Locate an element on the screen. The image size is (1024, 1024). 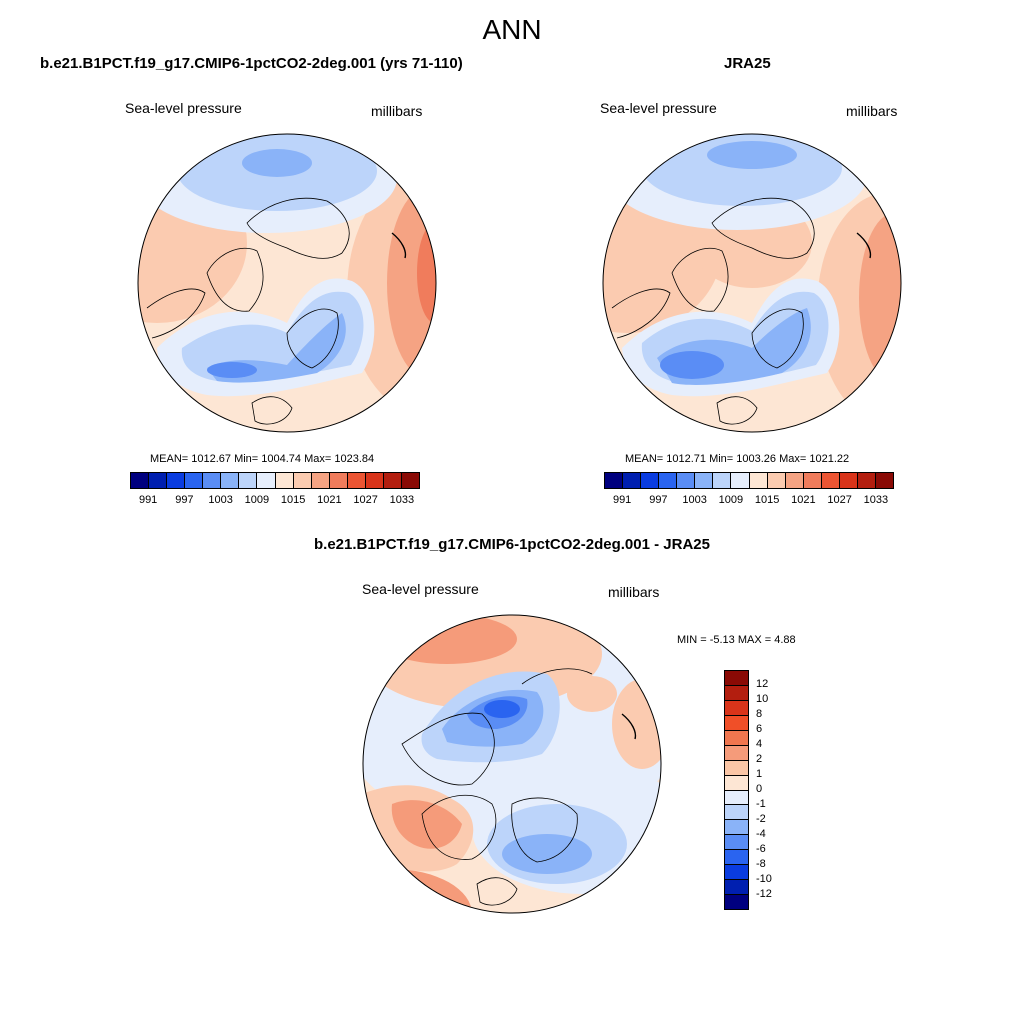
model-colorbar-ticks: 991 997 1003 1009 1015 1021 1027 1033 is located at coordinates (275, 501).